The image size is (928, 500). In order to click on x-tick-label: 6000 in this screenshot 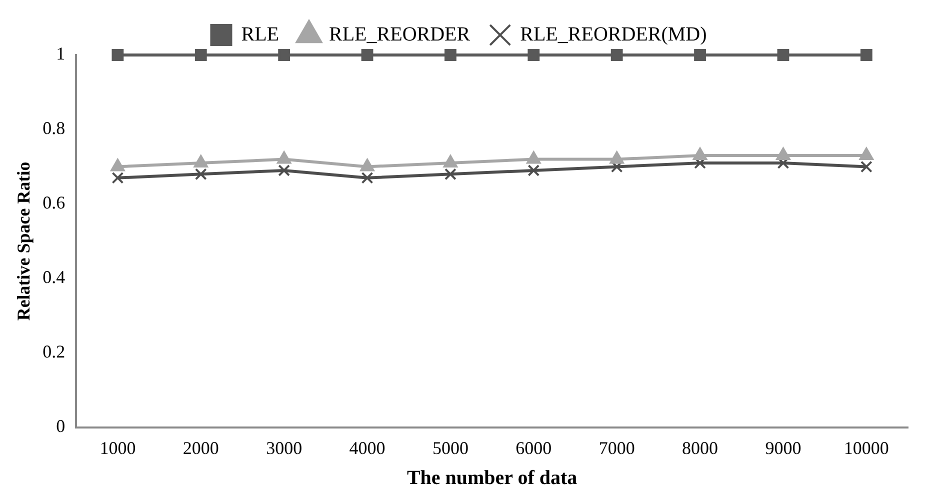, I will do `click(534, 448)`.